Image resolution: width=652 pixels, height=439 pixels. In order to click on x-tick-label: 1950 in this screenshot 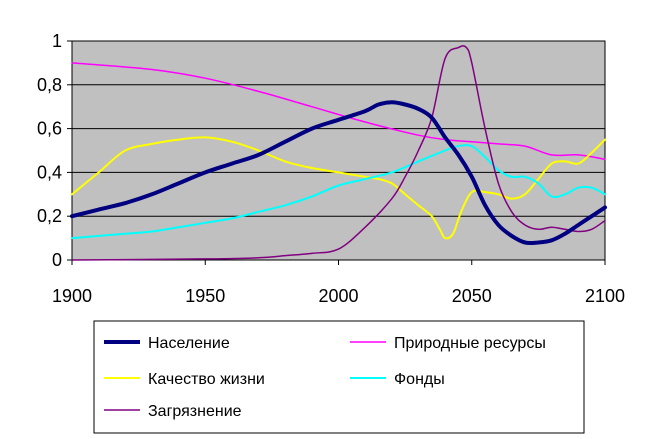, I will do `click(205, 296)`.